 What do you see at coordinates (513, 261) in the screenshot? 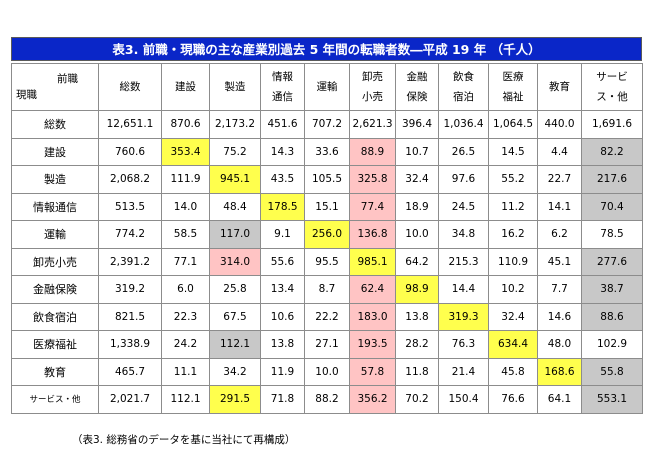
I see `table-cell: 110.9` at bounding box center [513, 261].